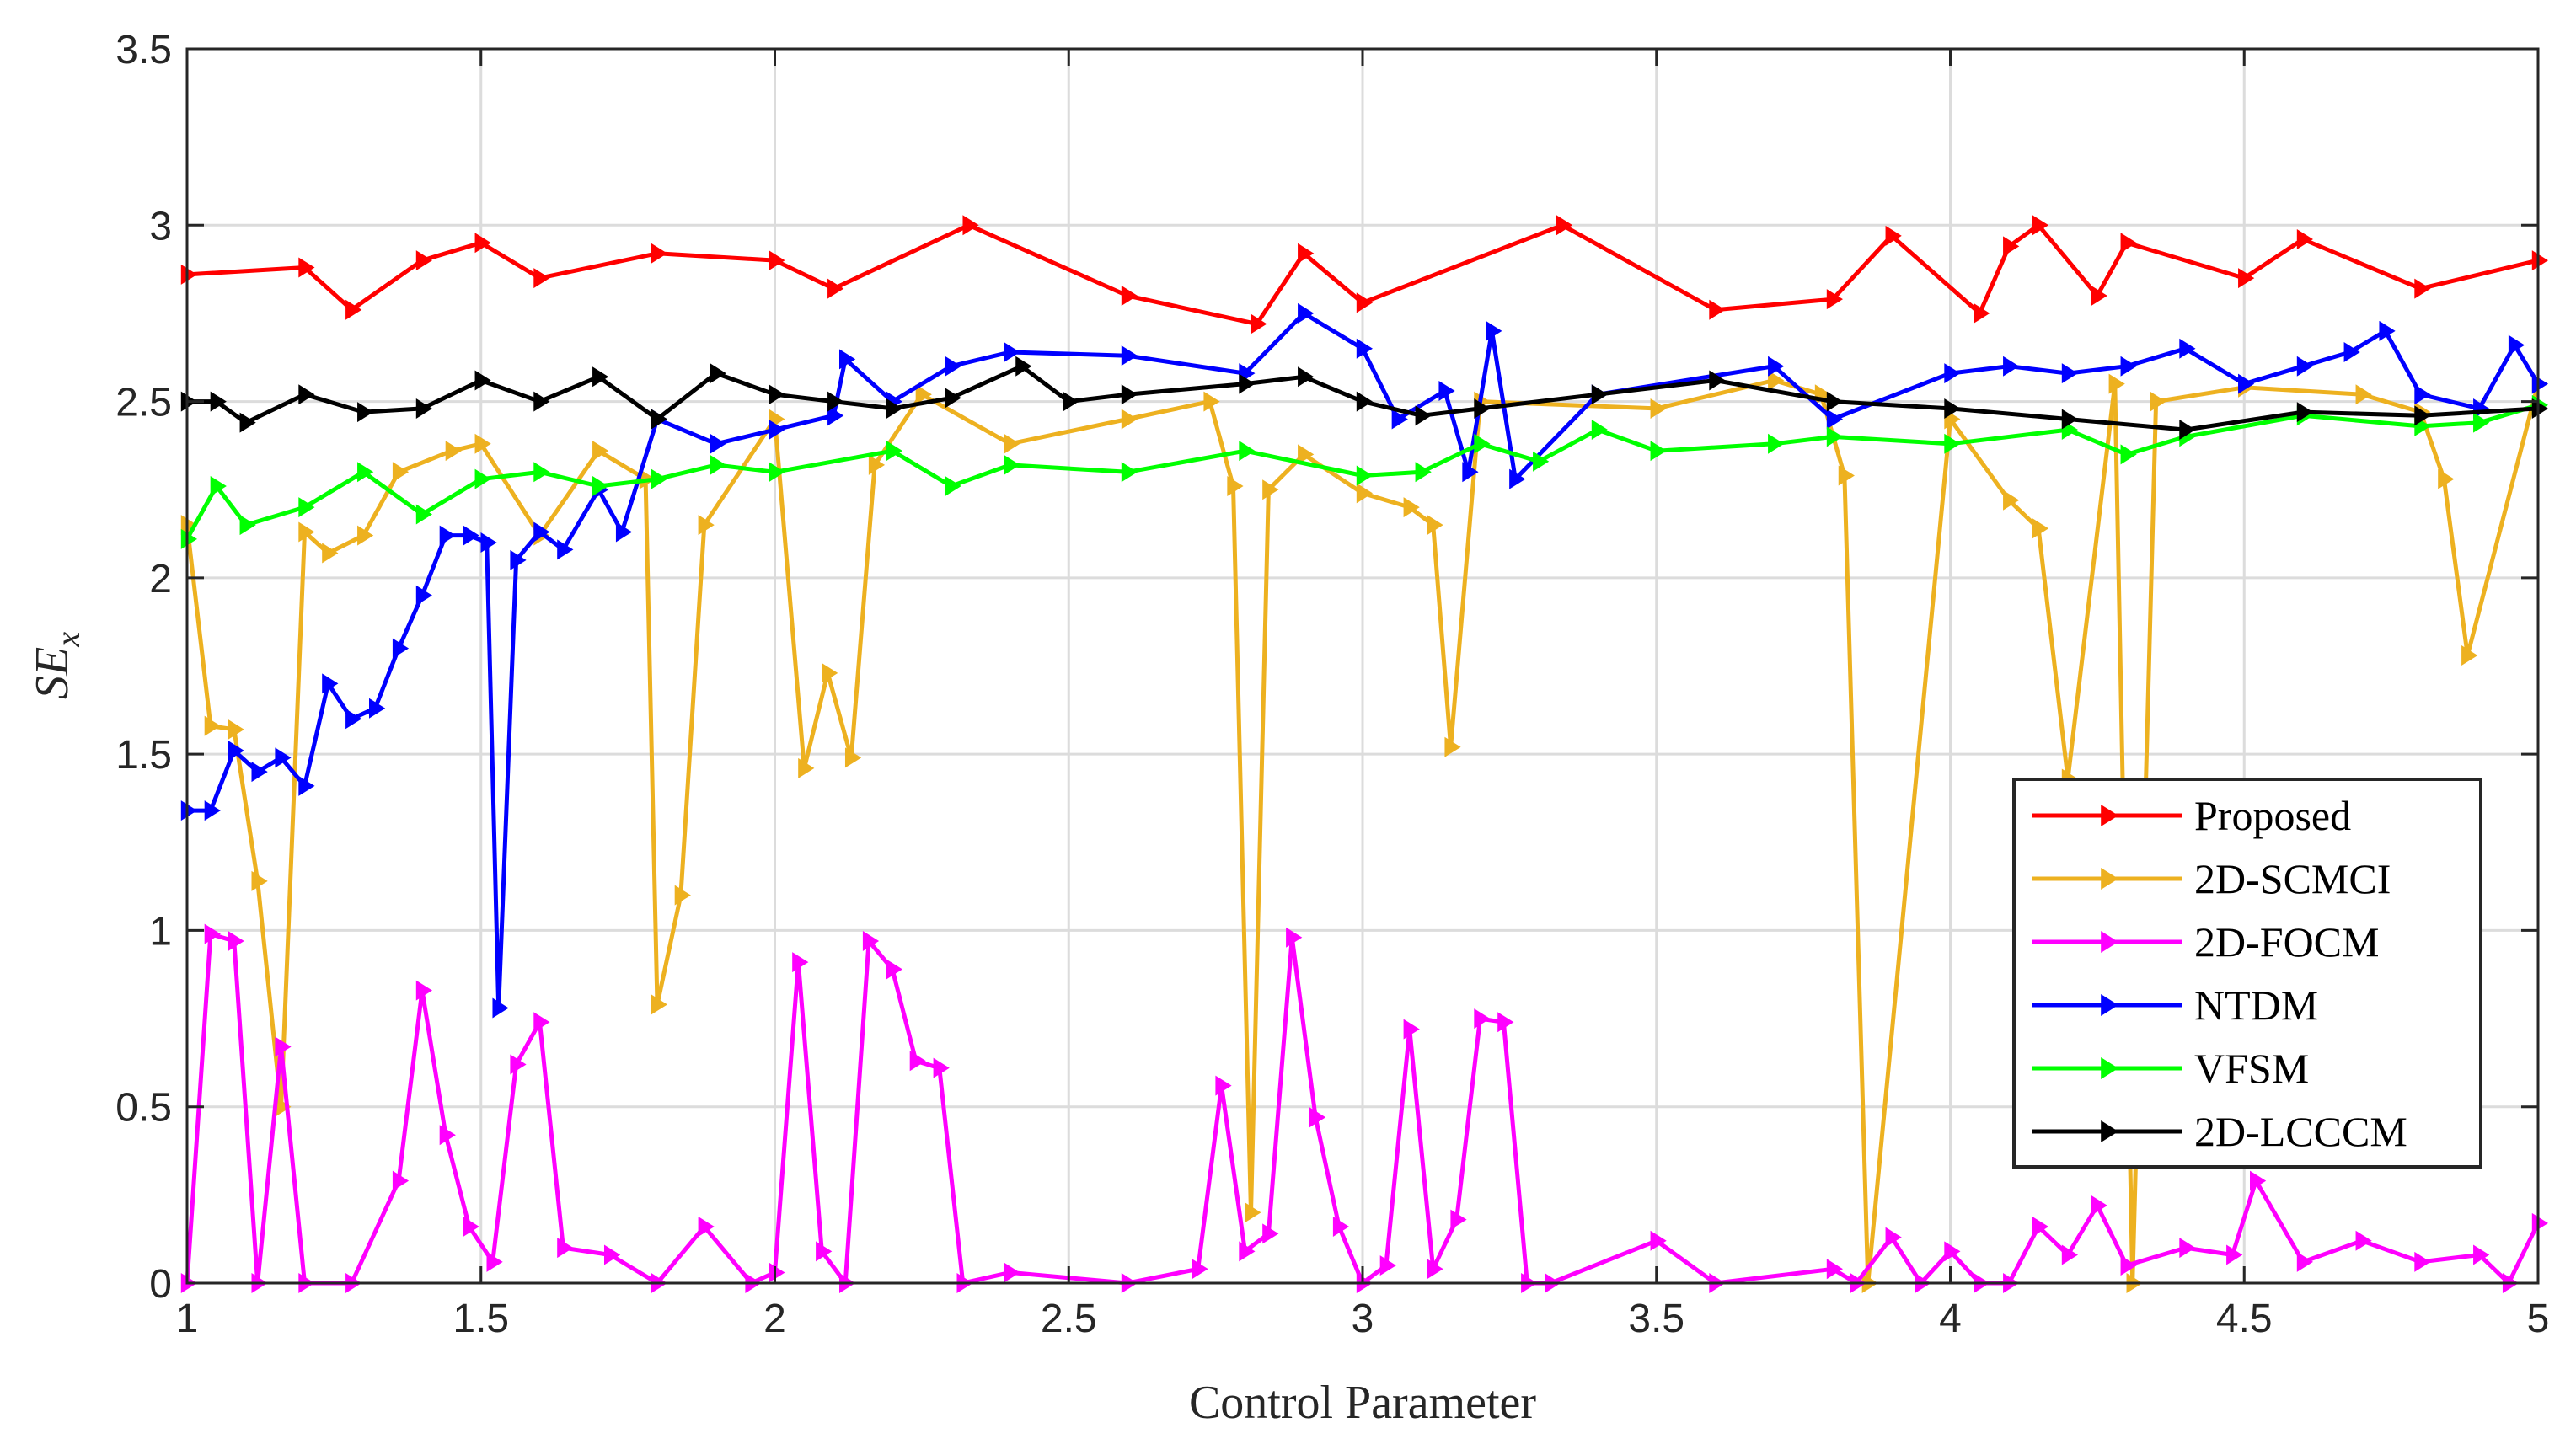 The height and width of the screenshot is (1444, 2576). What do you see at coordinates (143, 403) in the screenshot?
I see `y-tick-label: 2.5` at bounding box center [143, 403].